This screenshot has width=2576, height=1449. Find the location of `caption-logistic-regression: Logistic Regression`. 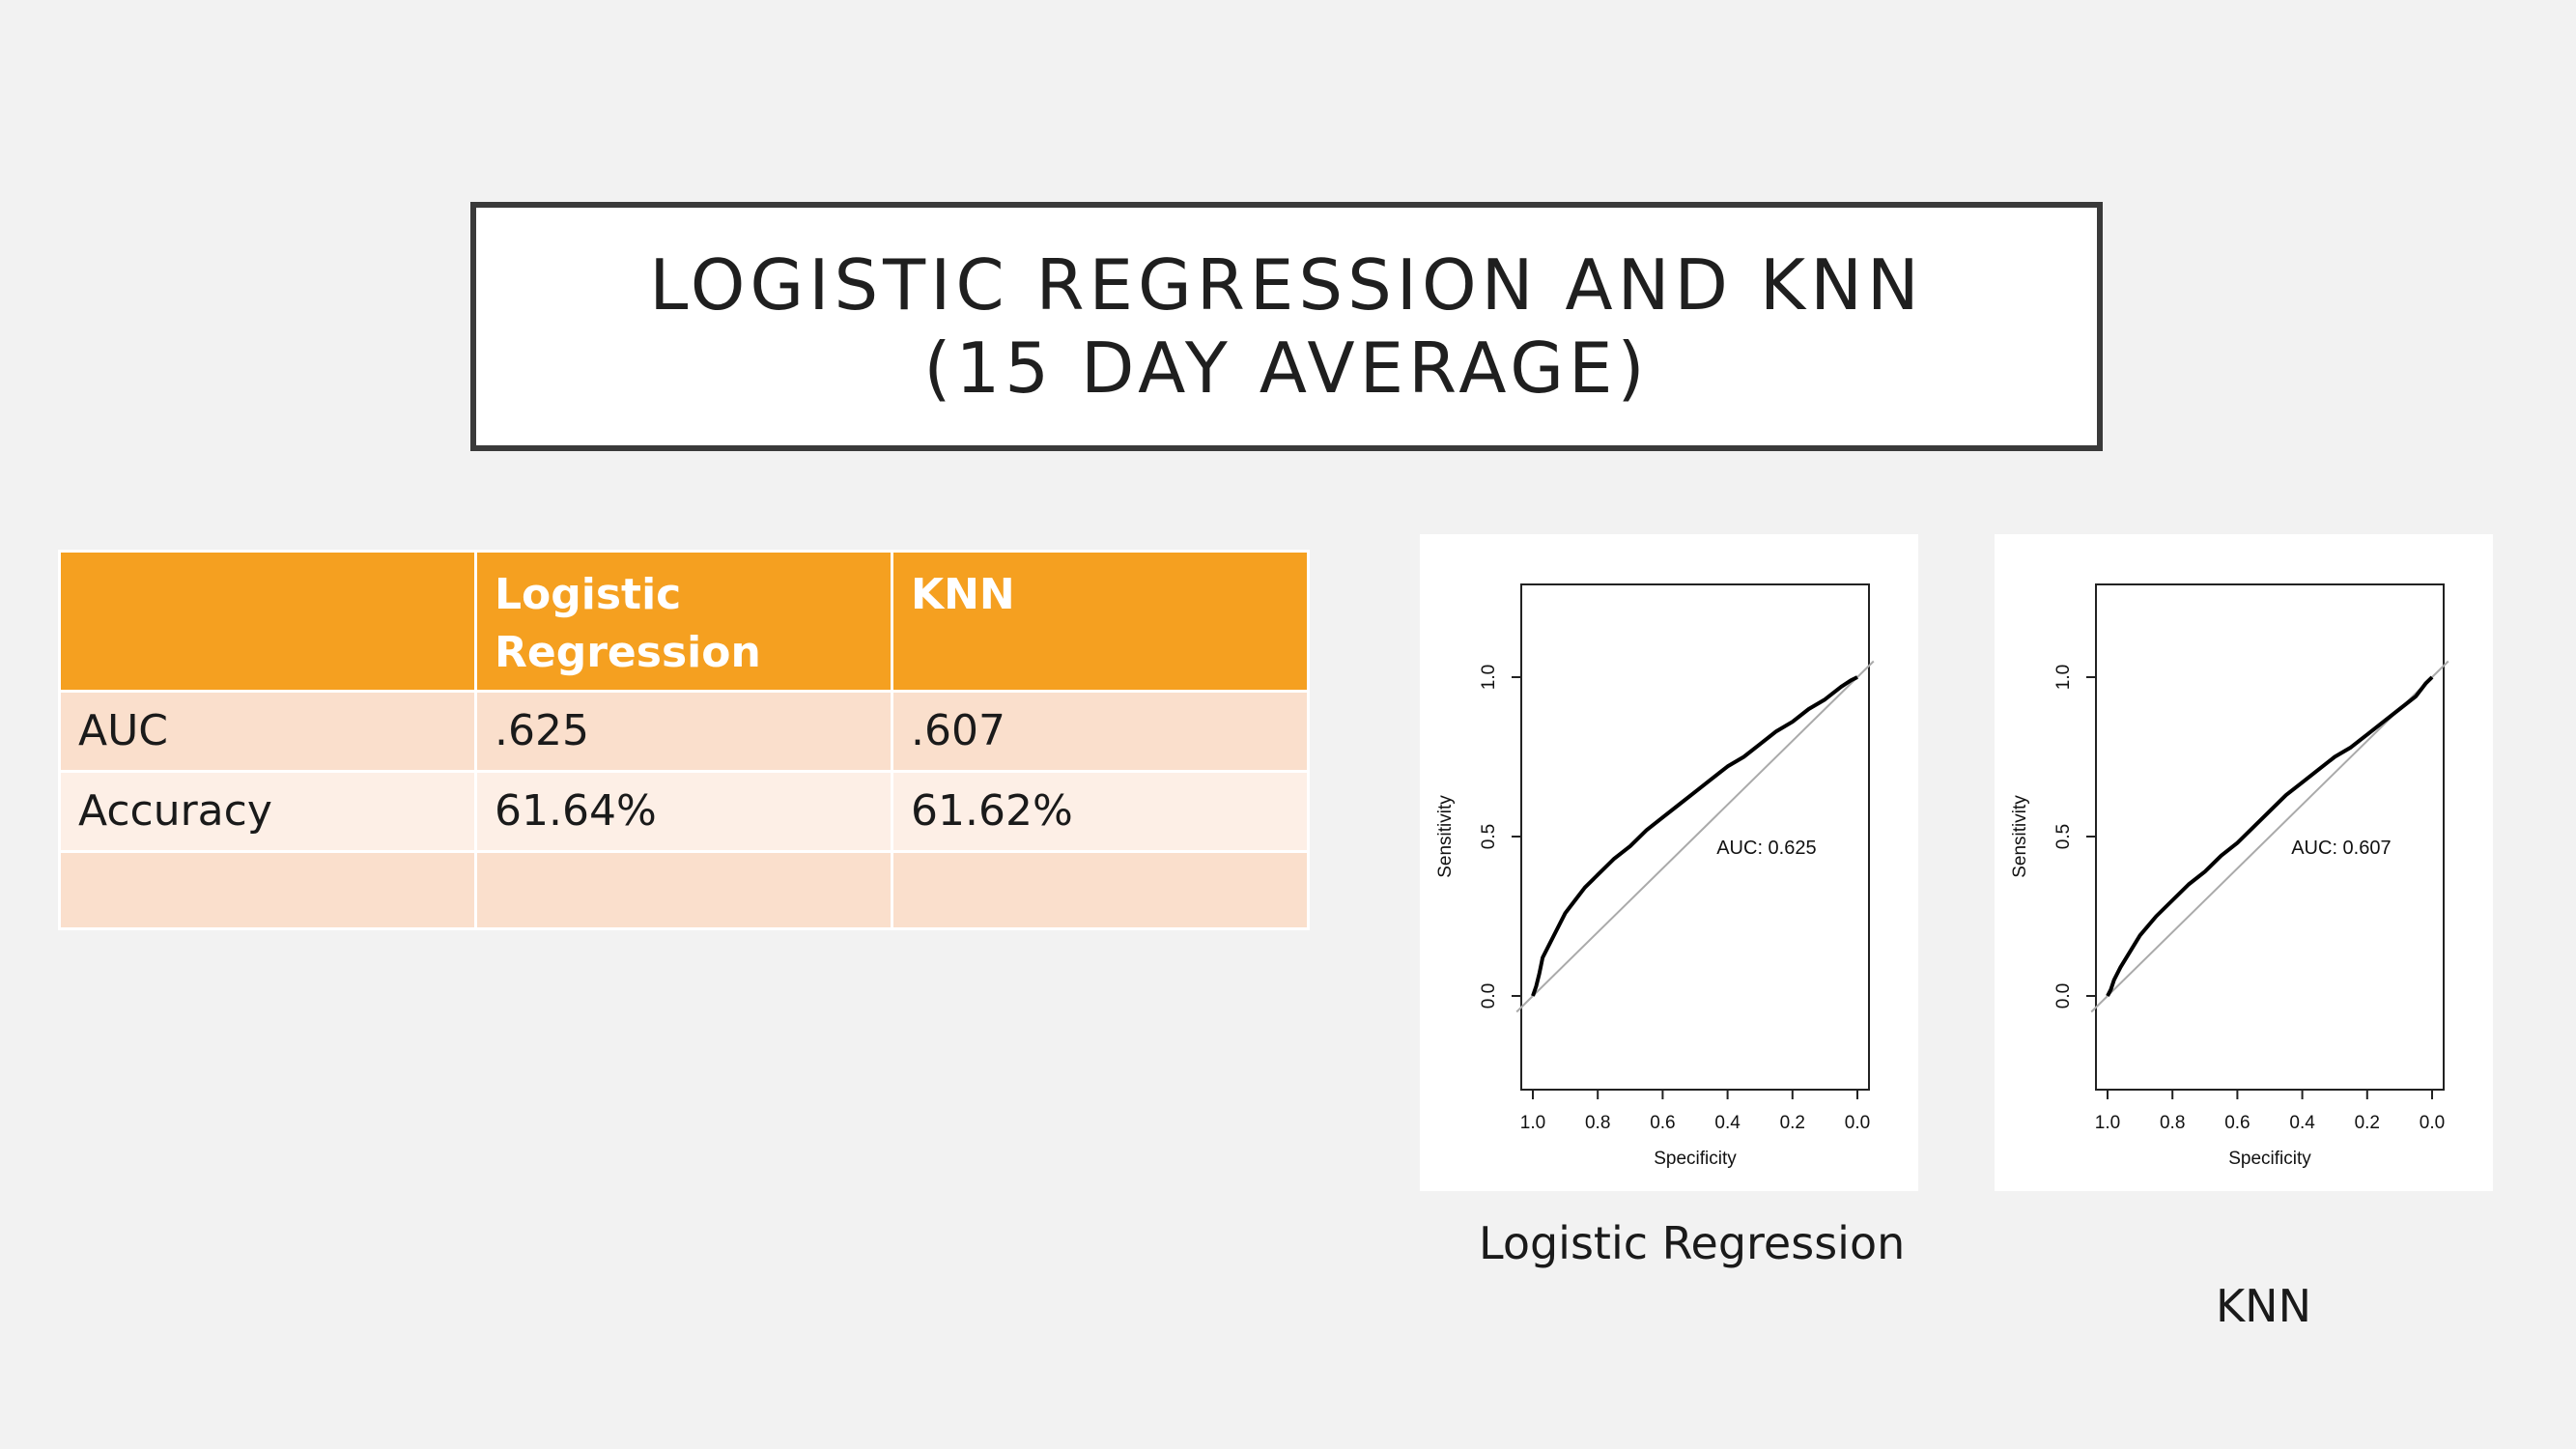

caption-logistic-regression: Logistic Regression is located at coordinates (1692, 1243).